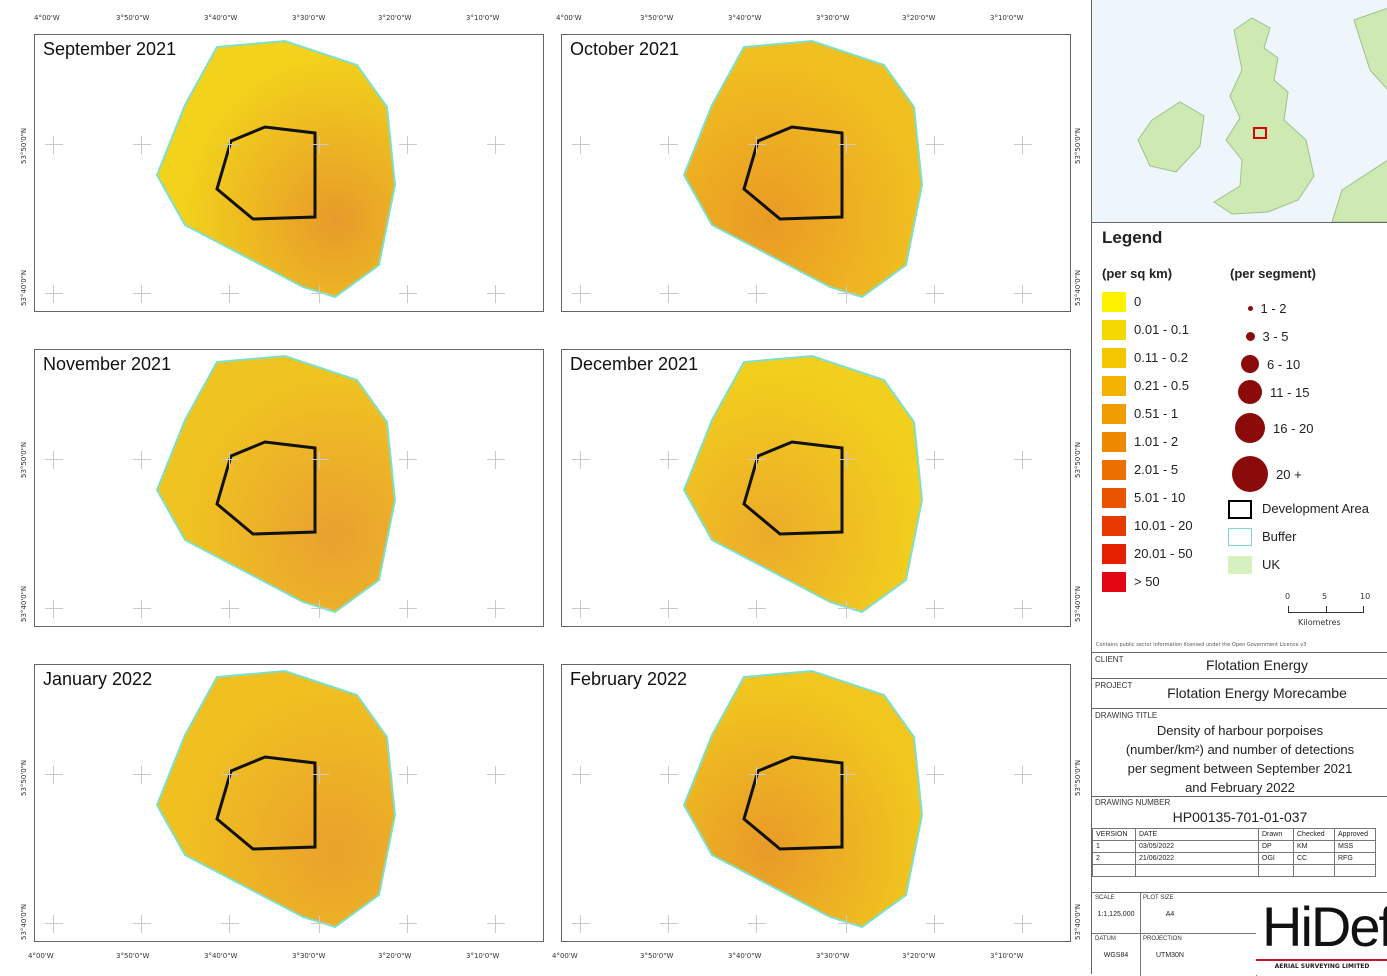 This screenshot has width=1387, height=976. I want to click on legend-title: Legend, so click(1132, 238).